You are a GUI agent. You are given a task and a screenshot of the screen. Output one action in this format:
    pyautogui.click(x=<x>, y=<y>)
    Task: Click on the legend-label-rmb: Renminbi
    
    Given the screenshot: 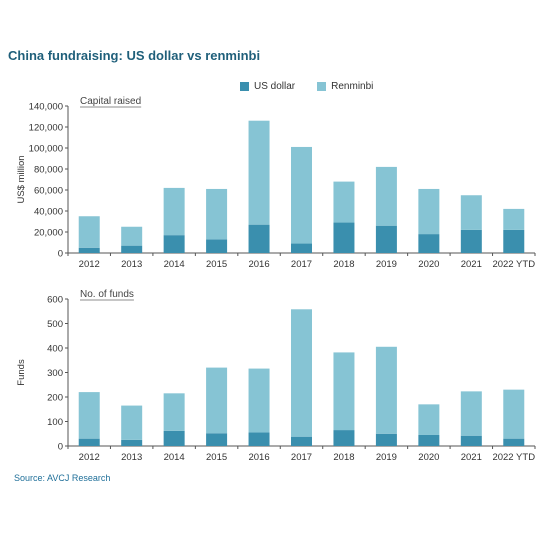 What is the action you would take?
    pyautogui.click(x=352, y=86)
    